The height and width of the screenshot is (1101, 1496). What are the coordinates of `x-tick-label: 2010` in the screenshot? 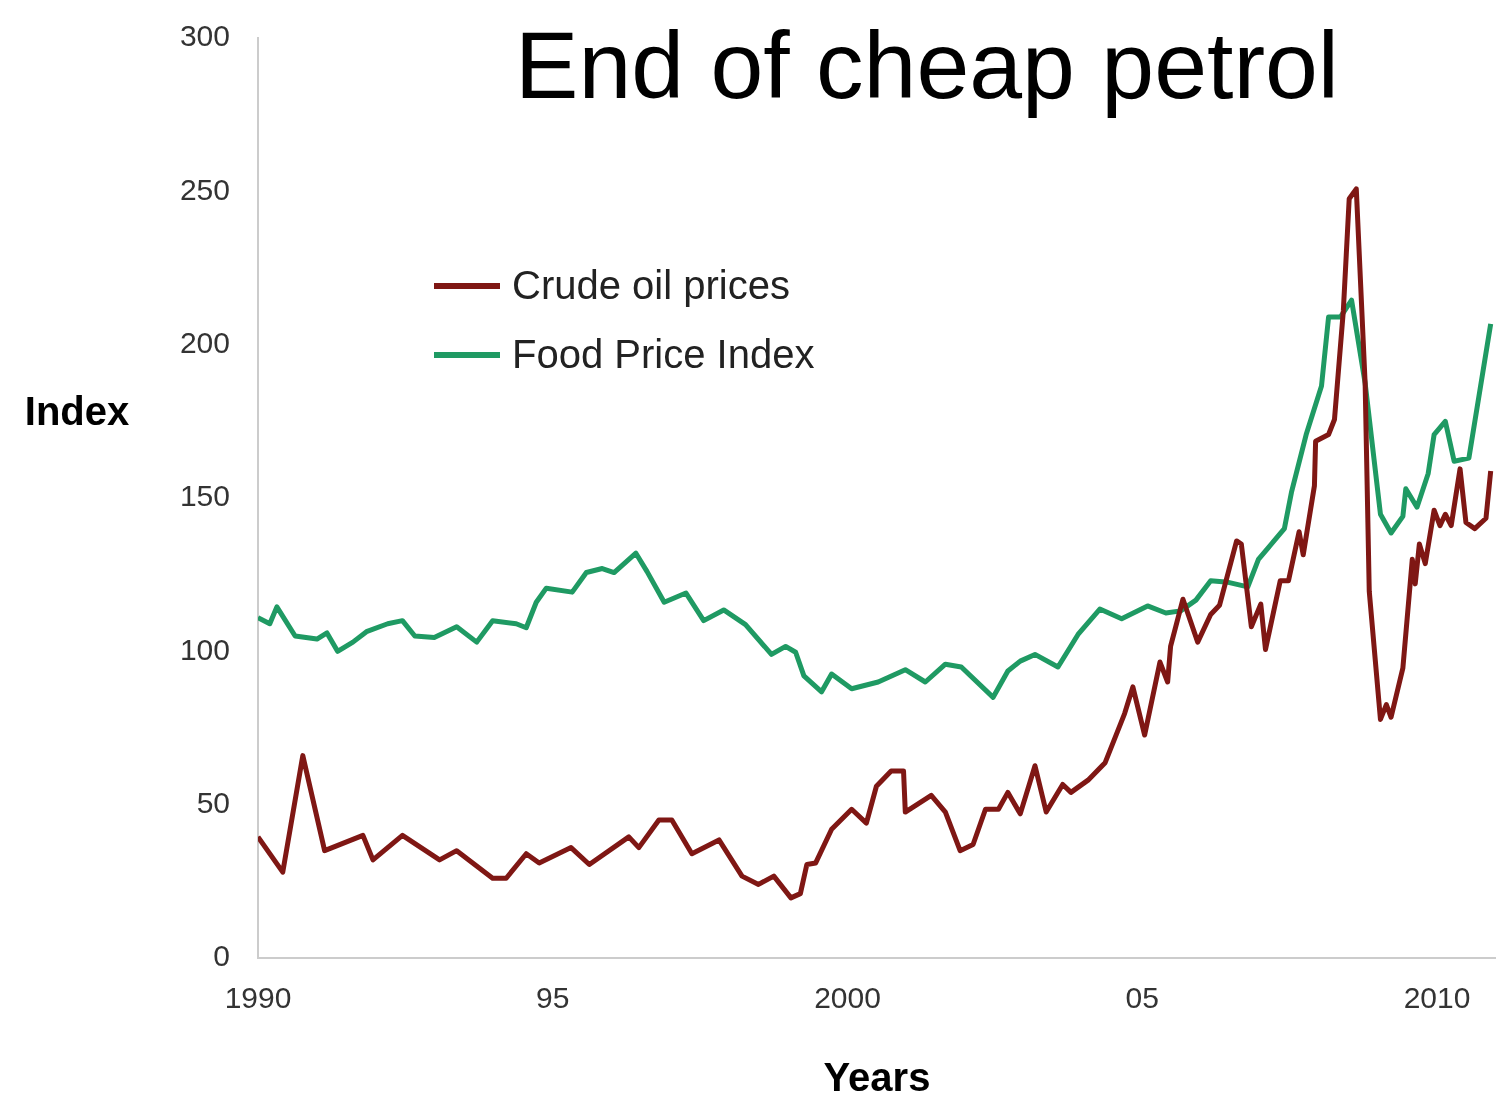 It's located at (1437, 998).